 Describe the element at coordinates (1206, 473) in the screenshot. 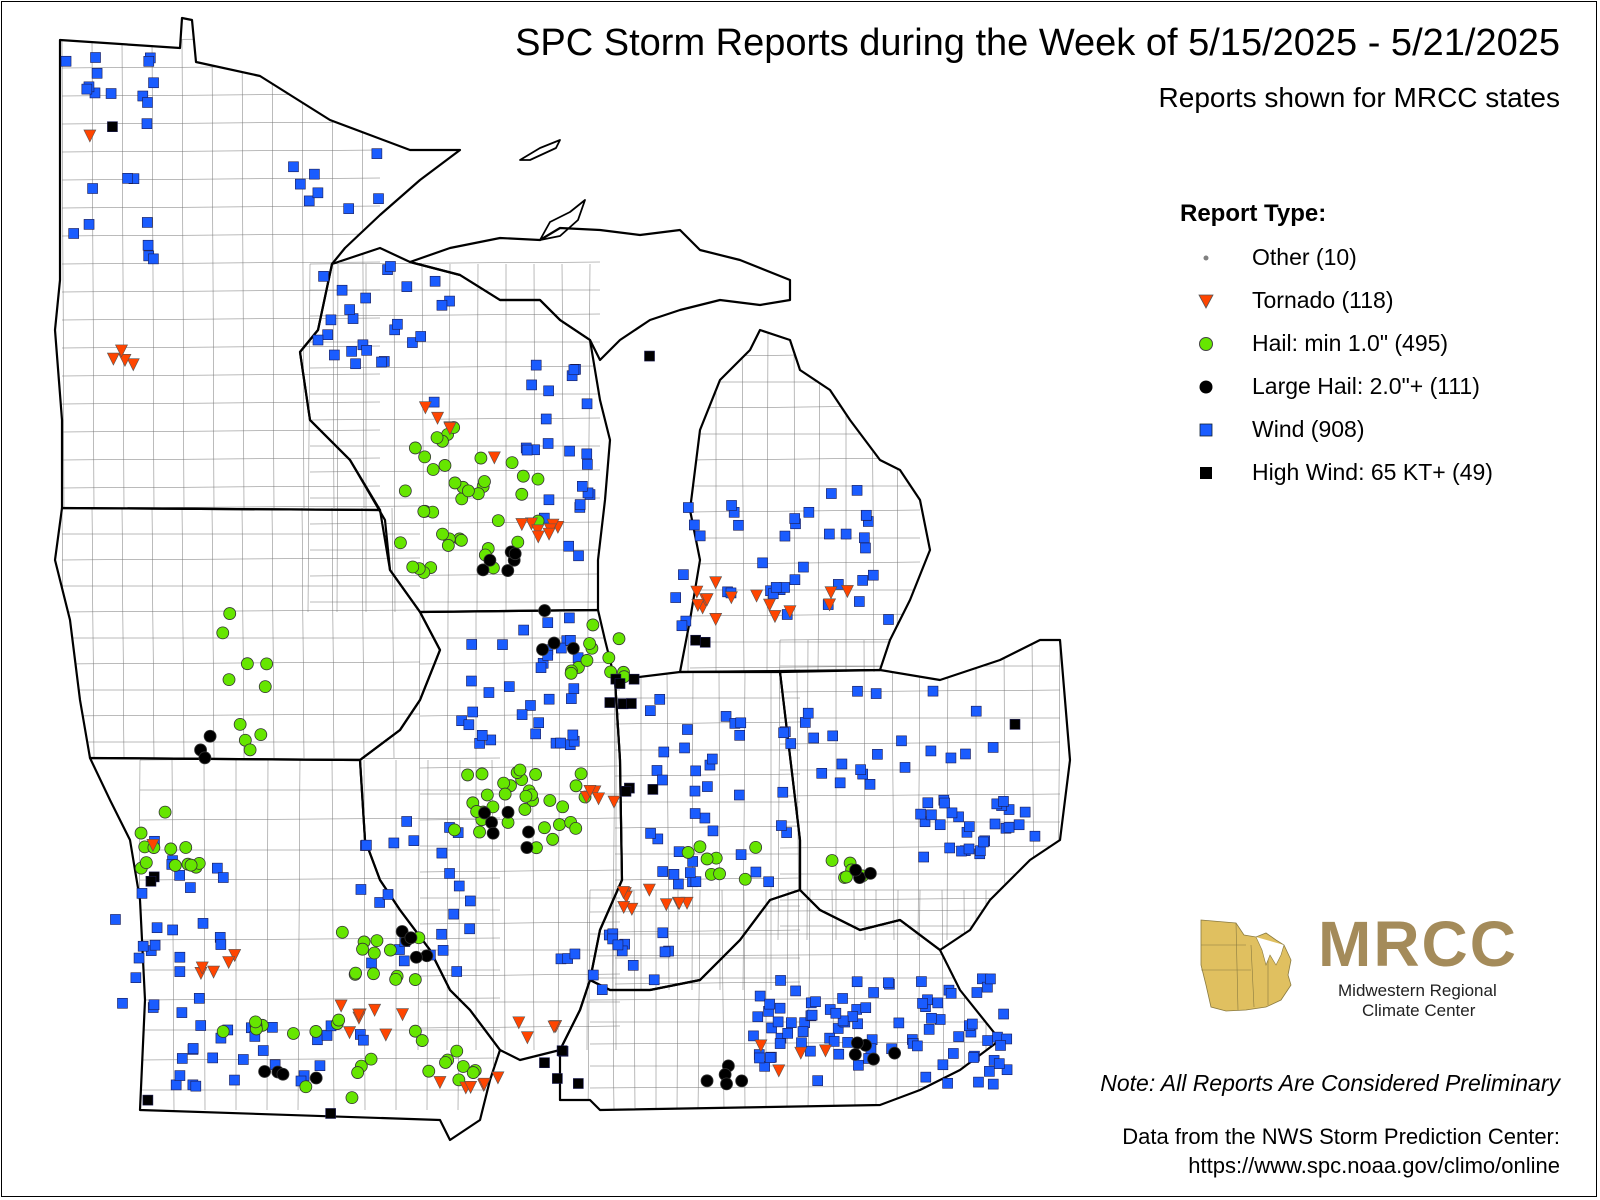

I see `high-wind-square-icon` at that location.